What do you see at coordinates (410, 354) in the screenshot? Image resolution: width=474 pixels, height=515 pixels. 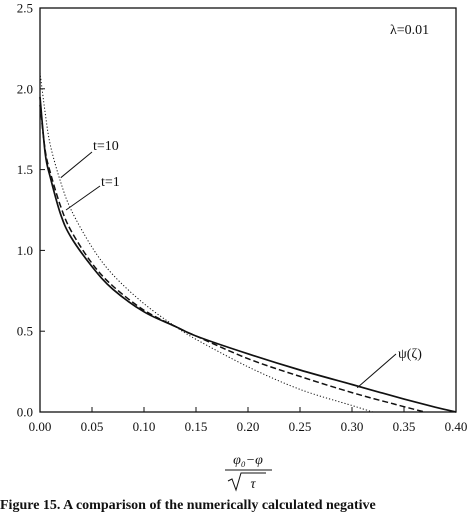 I see `psi-zeta-label: ψ(ζ)` at bounding box center [410, 354].